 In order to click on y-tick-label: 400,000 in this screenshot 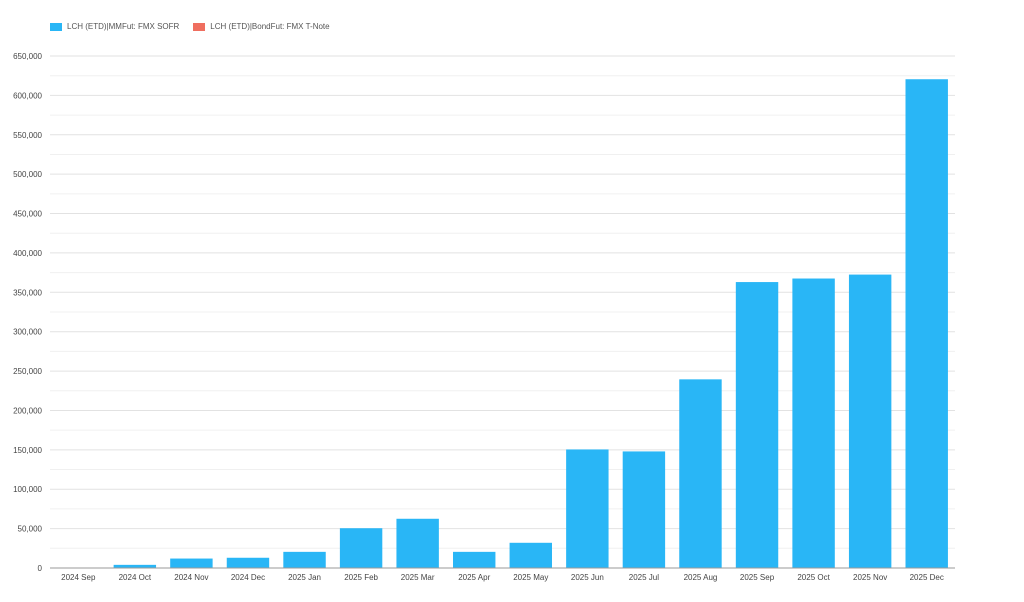, I will do `click(27, 253)`.